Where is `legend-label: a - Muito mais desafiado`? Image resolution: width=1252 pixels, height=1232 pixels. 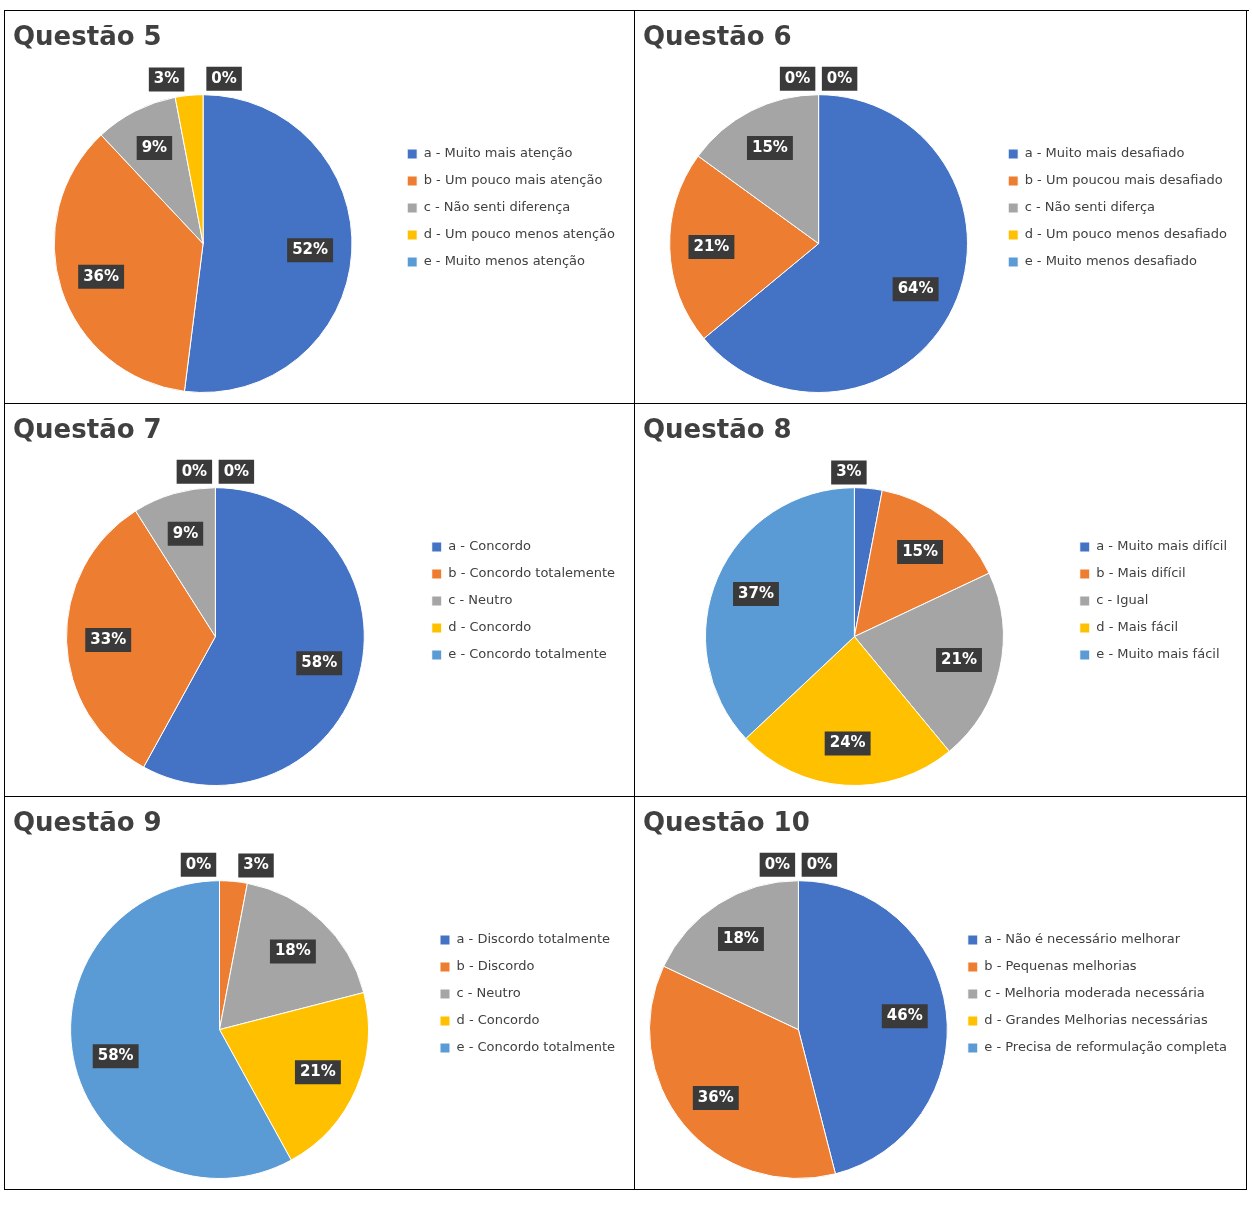
legend-label: a - Muito mais desafiado is located at coordinates (1104, 153).